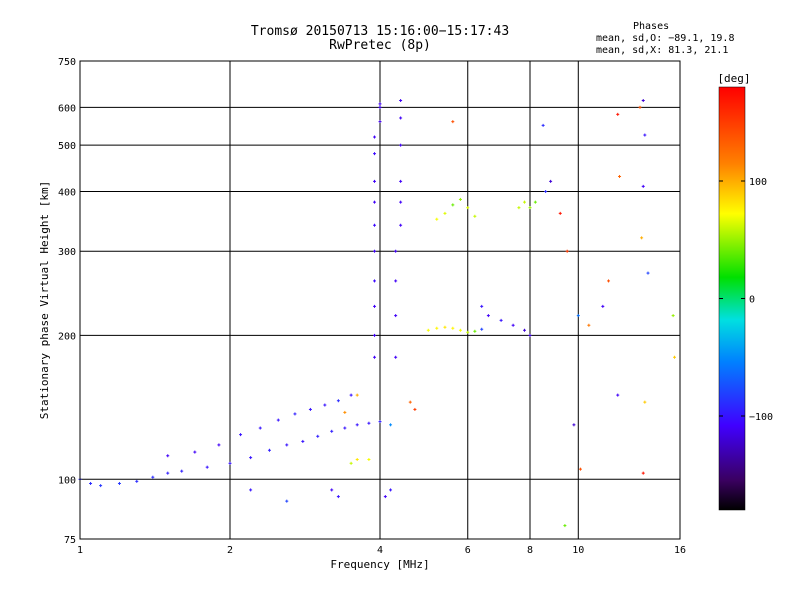 This screenshot has height=600, width=800. What do you see at coordinates (67, 146) in the screenshot?
I see `y-tick-label: 500` at bounding box center [67, 146].